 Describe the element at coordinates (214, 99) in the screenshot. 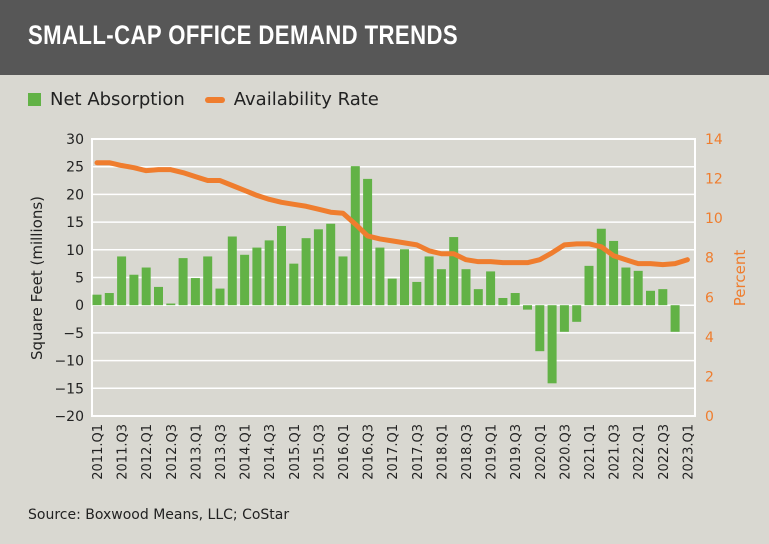

I see `legend-swatch-availability-rate` at that location.